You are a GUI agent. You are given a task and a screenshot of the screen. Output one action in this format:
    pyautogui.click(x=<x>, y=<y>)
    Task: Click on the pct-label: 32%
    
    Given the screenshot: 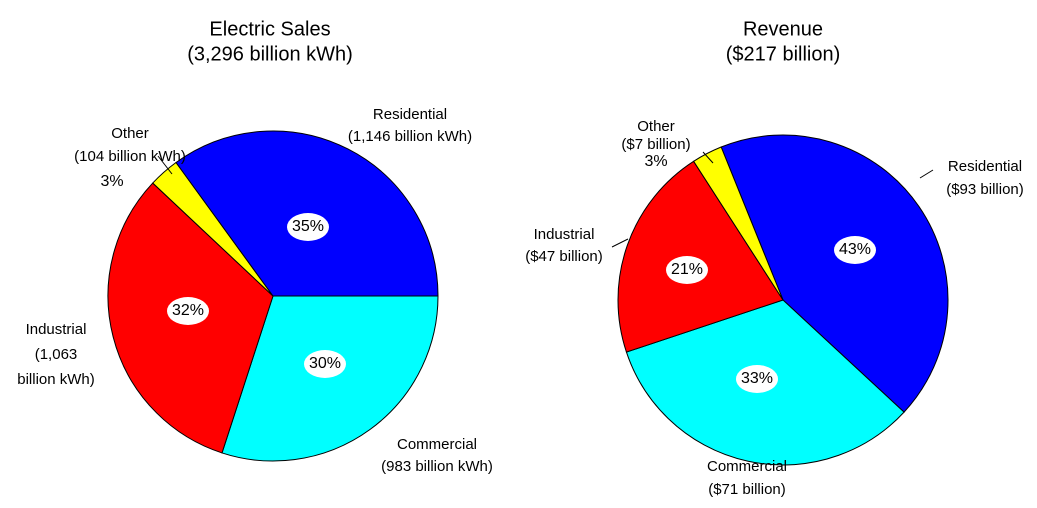 What is the action you would take?
    pyautogui.click(x=188, y=310)
    